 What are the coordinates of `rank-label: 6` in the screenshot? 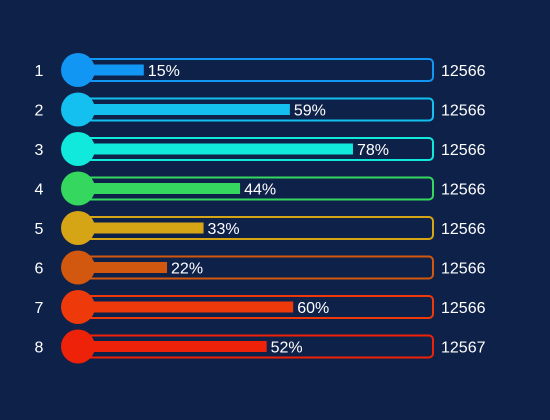 It's located at (39, 269).